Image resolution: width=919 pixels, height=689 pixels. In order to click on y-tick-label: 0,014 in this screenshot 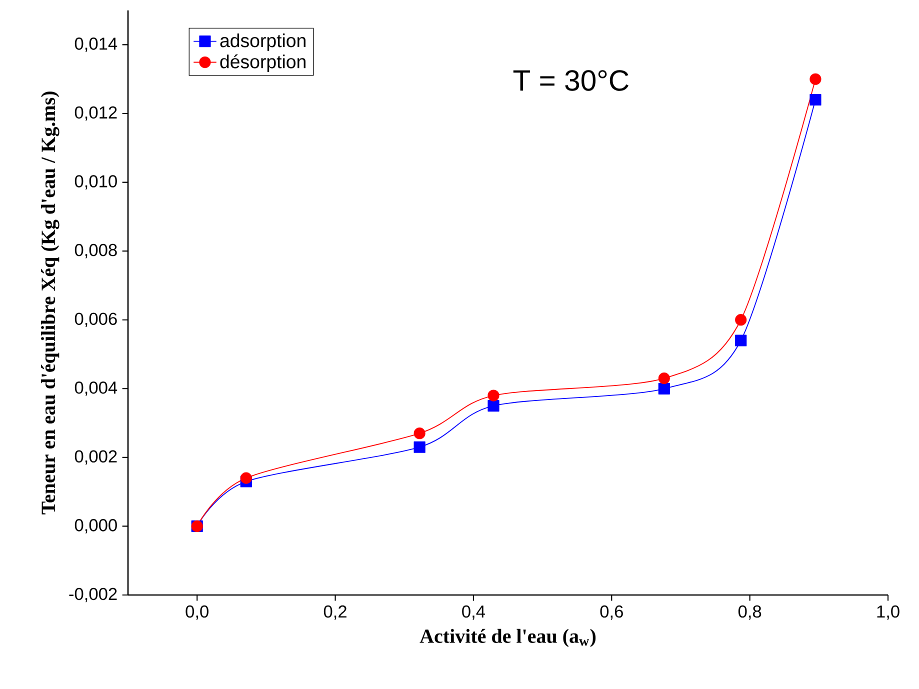, I will do `click(96, 45)`.